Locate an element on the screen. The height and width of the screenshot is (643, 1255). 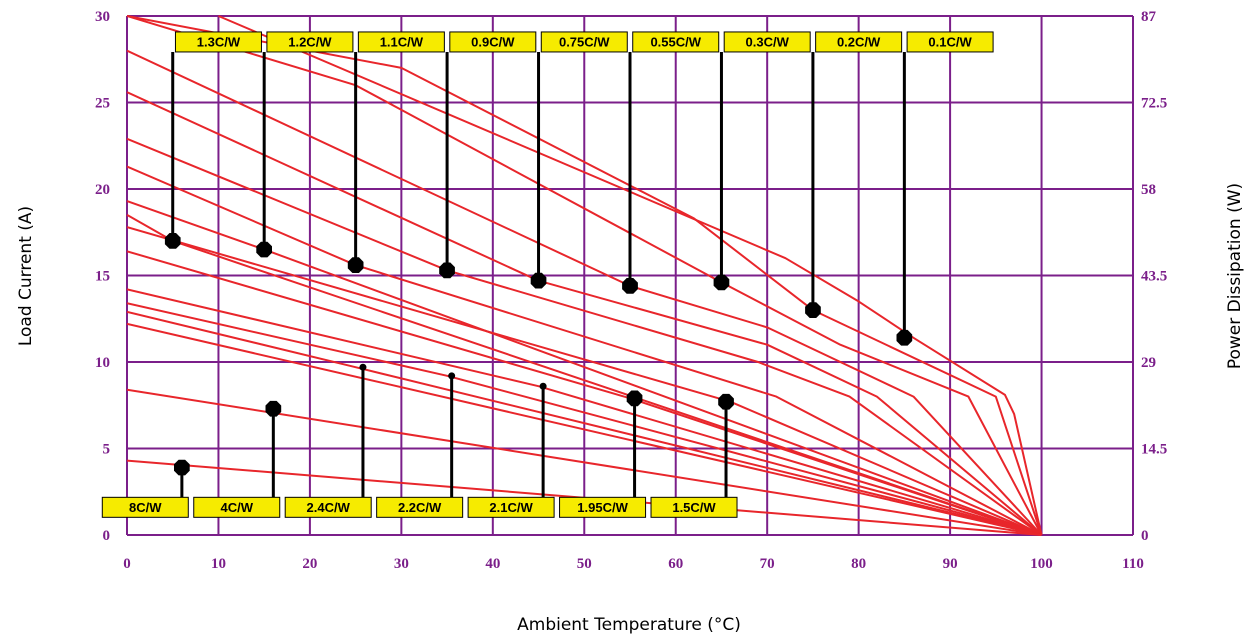
y2-tick-label: 29 is located at coordinates (1148, 363).